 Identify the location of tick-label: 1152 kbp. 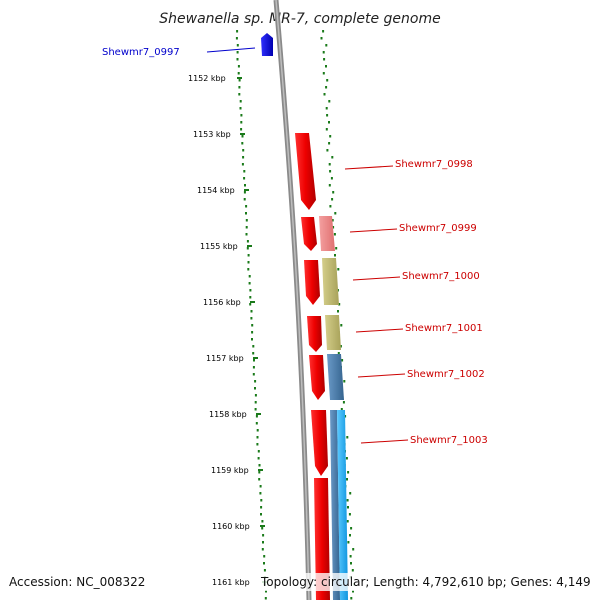
(207, 78).